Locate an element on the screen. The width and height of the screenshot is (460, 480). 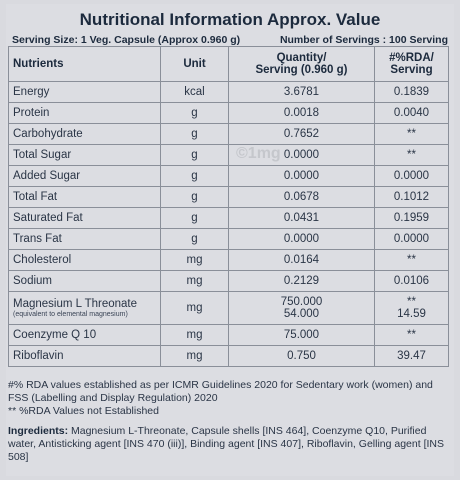
table-row: Sodium mg 0.2129 0.0106 is located at coordinates (228, 281).